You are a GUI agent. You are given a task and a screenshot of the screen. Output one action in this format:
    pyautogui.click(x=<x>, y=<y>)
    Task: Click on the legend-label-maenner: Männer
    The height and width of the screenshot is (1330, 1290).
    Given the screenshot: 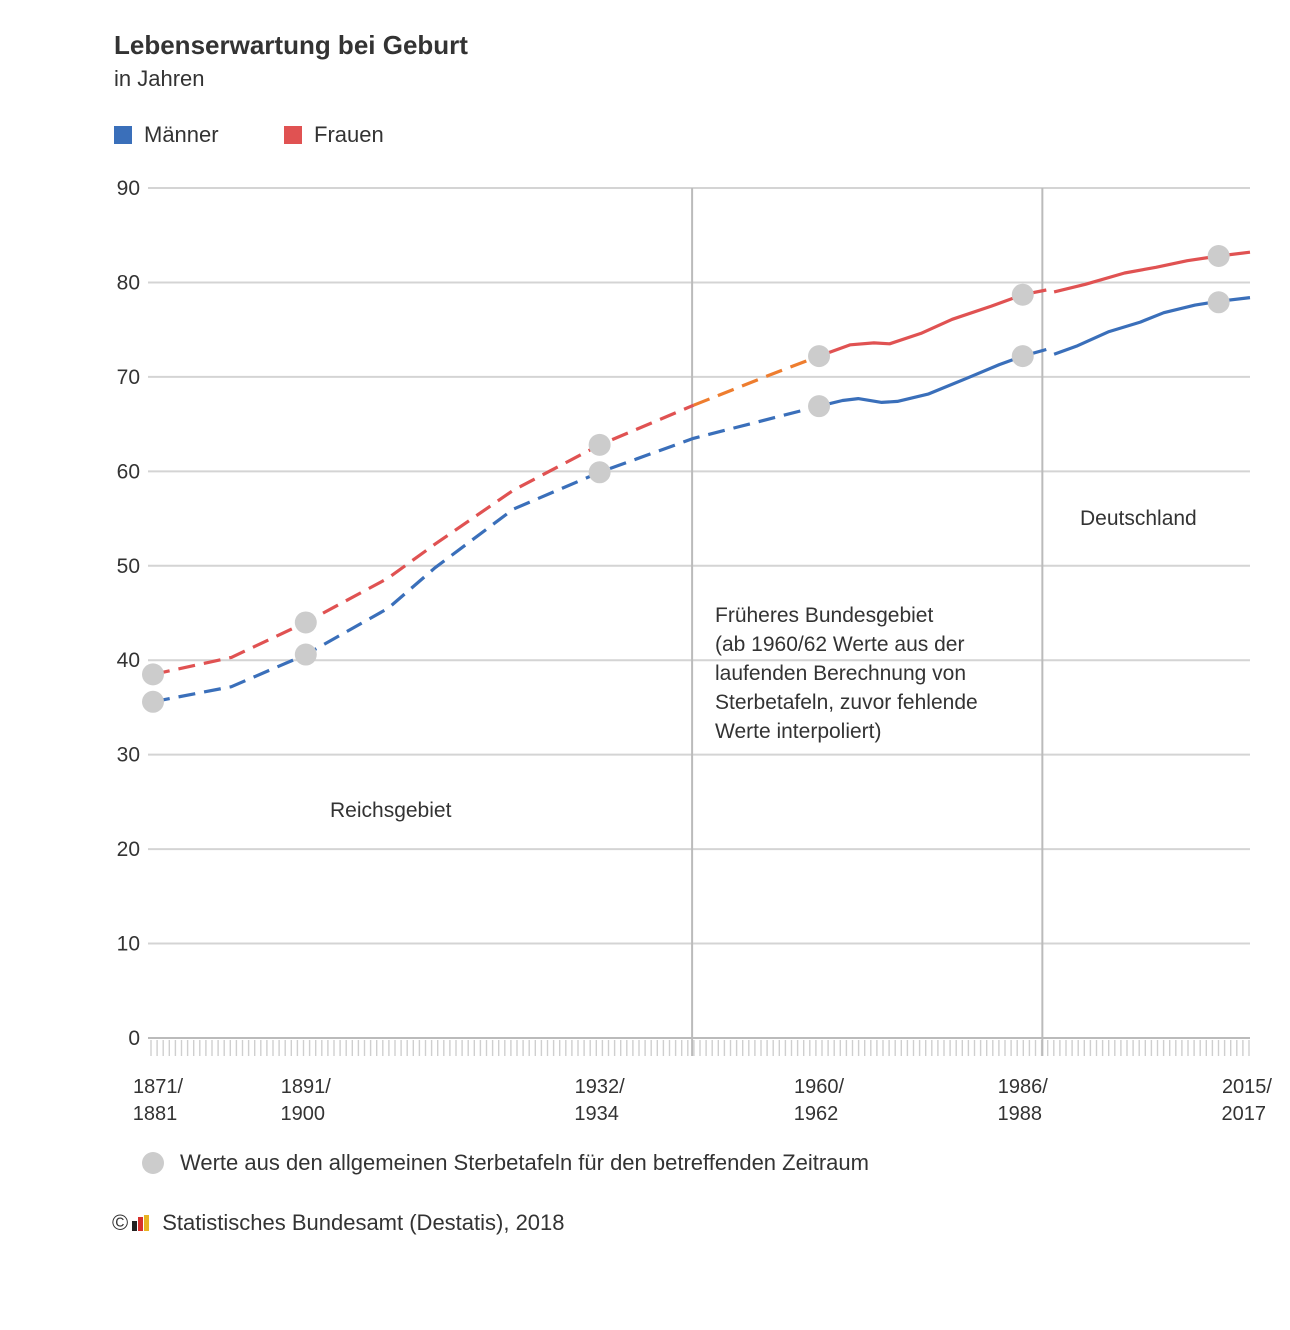 What is the action you would take?
    pyautogui.click(x=181, y=134)
    